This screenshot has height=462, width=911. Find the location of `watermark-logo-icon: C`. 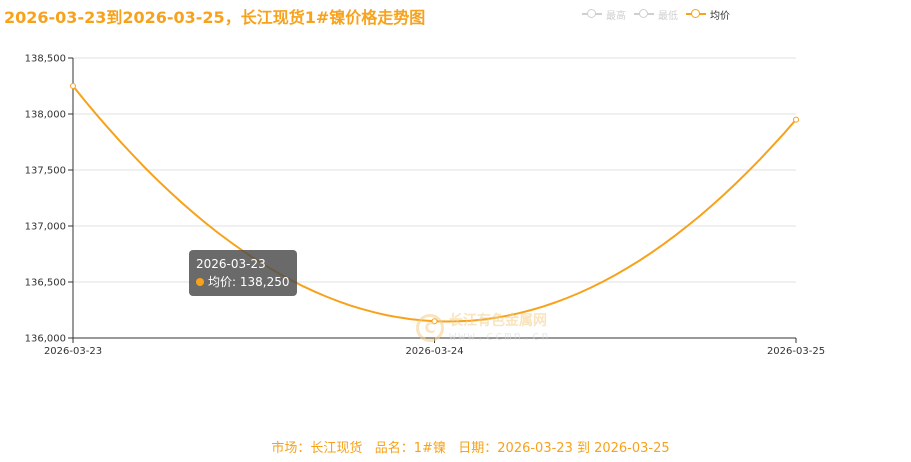

watermark-logo-icon: C is located at coordinates (430, 328).